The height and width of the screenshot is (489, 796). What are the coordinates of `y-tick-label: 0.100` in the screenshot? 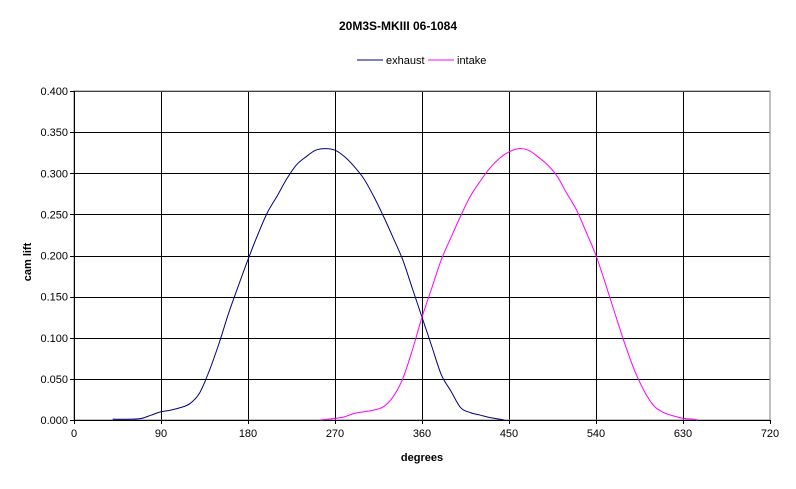 It's located at (54, 339).